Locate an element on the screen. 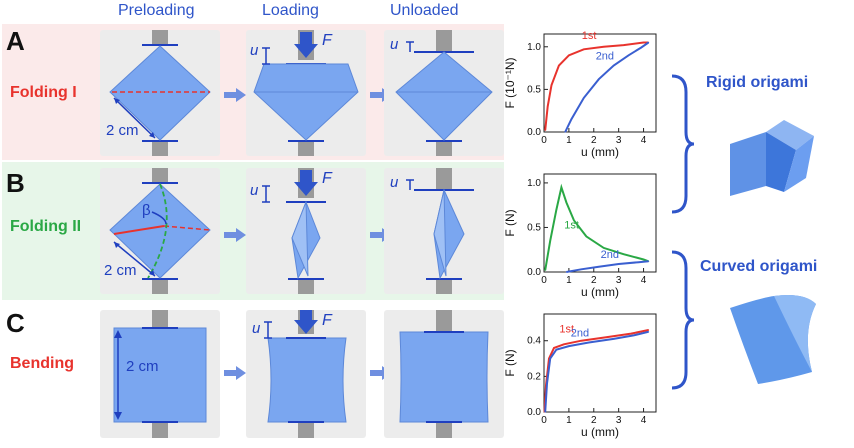 The width and height of the screenshot is (854, 448). photo-c-unloaded is located at coordinates (444, 374).